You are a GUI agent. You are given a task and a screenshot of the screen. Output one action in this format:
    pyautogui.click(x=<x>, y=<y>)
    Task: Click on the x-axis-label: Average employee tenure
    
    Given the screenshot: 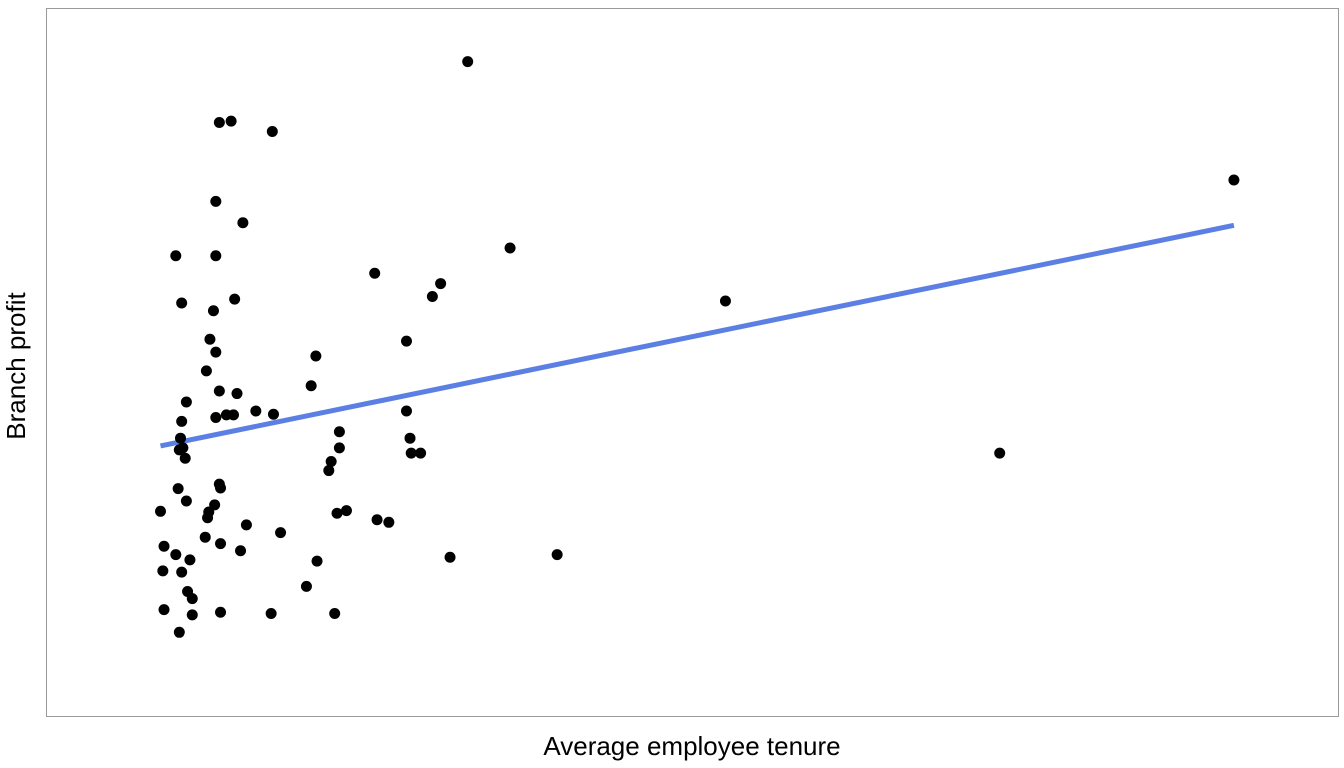 What is the action you would take?
    pyautogui.click(x=691, y=746)
    